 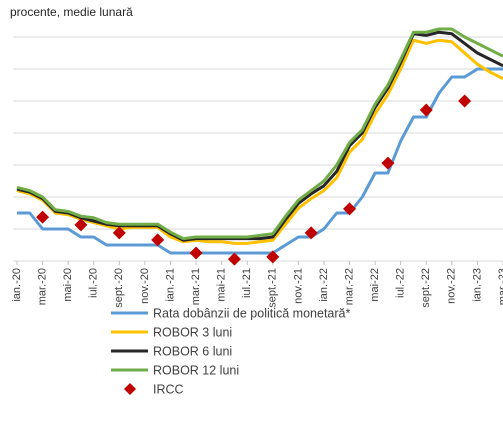 I want to click on x-tick-label: sept.-21, so click(x=273, y=288).